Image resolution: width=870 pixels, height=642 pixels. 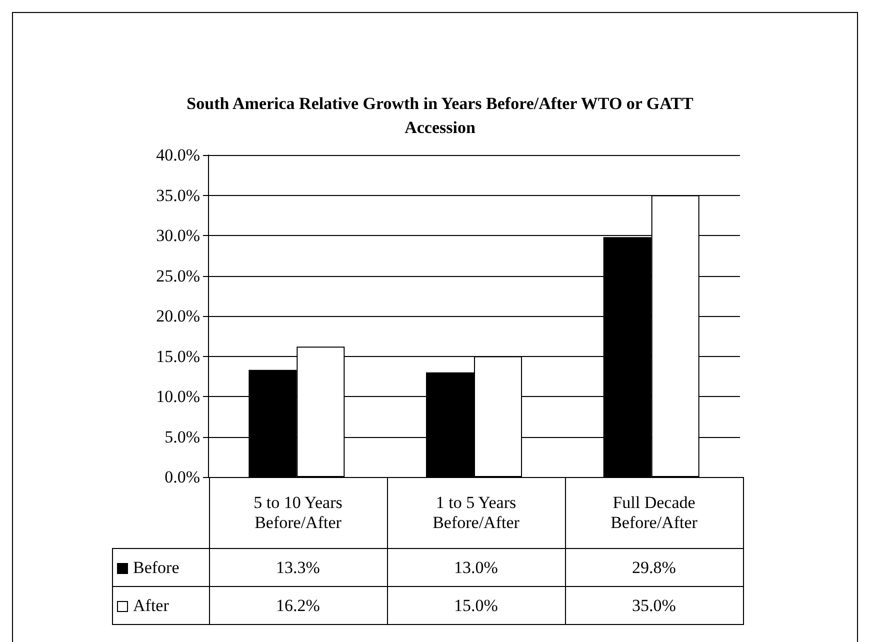 I want to click on y-tick-label: 10.0%, so click(x=178, y=396).